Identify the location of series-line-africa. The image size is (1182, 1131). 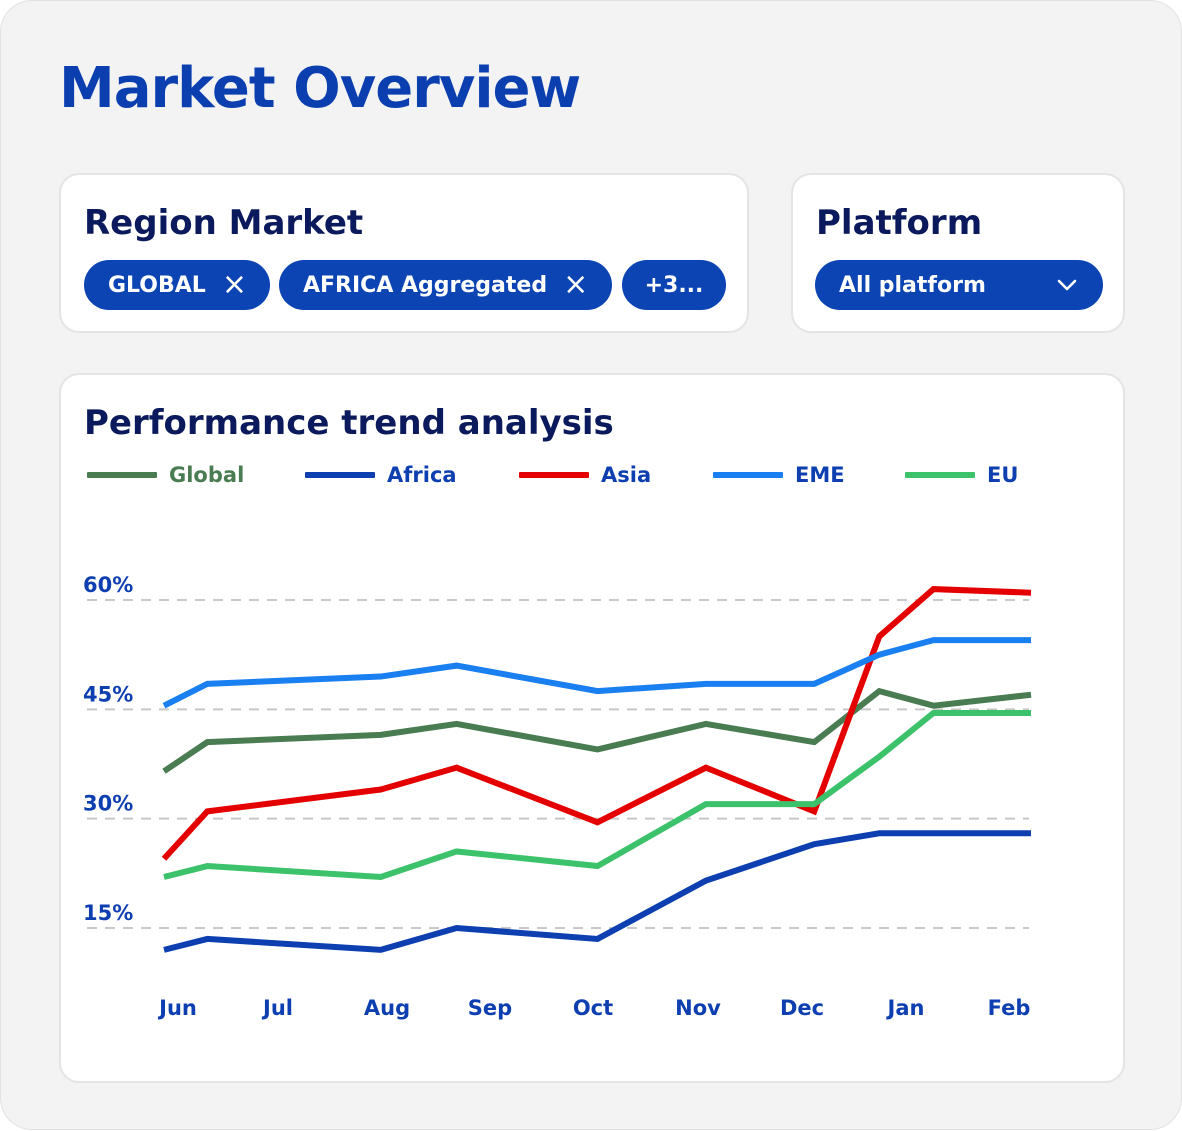
(597, 891).